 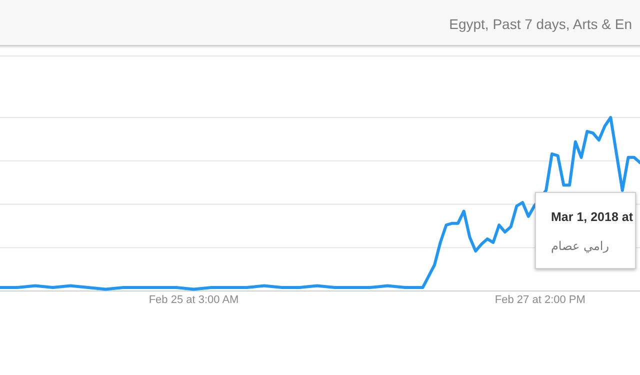 I want to click on annotation: Mar 1, 2018 at, so click(x=592, y=217).